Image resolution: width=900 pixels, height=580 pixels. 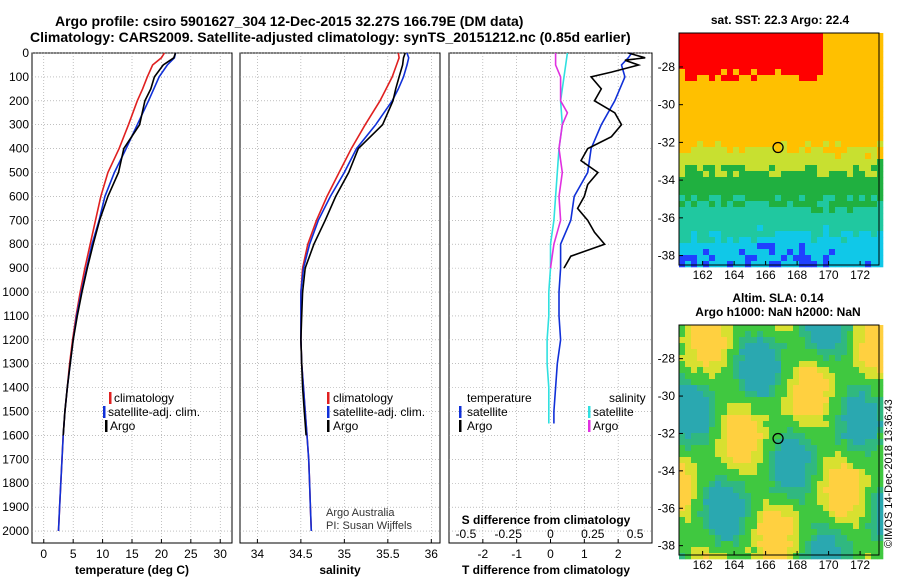 I want to click on sst-lat-label: -36, so click(x=667, y=218).